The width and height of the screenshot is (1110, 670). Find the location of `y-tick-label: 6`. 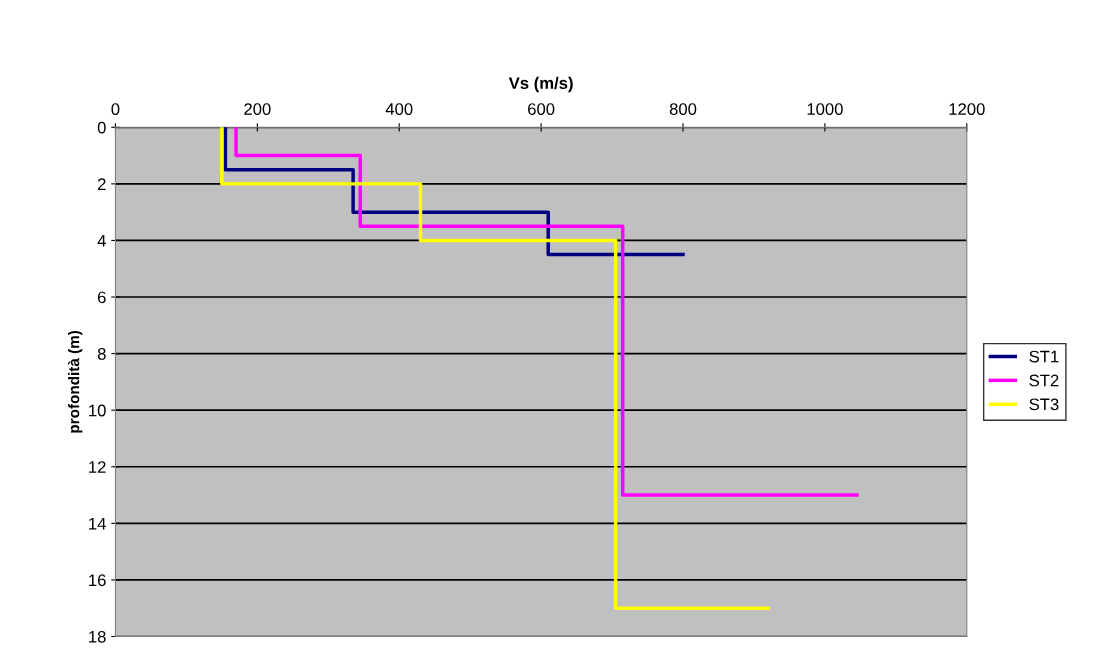

y-tick-label: 6 is located at coordinates (101, 297).